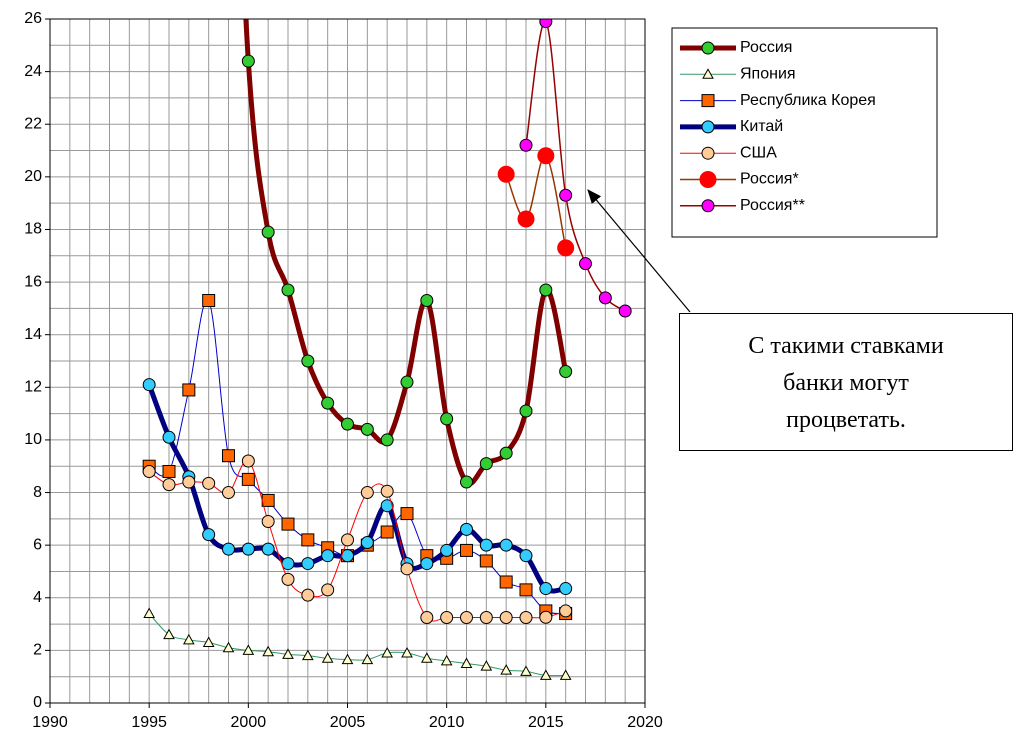 This screenshot has width=1027, height=742. I want to click on x-tick-label: 1990, so click(50, 722).